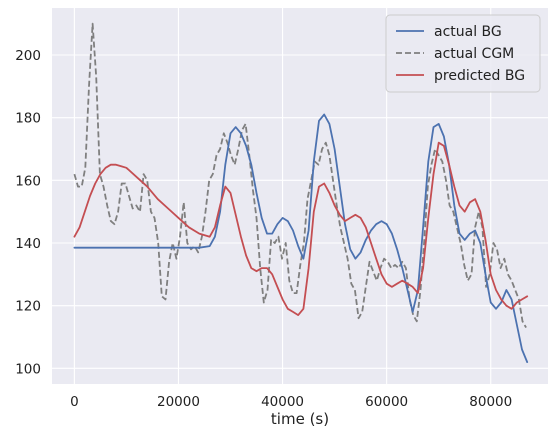 Image resolution: width=558 pixels, height=438 pixels. I want to click on y-tick-label: 140, so click(28, 244).